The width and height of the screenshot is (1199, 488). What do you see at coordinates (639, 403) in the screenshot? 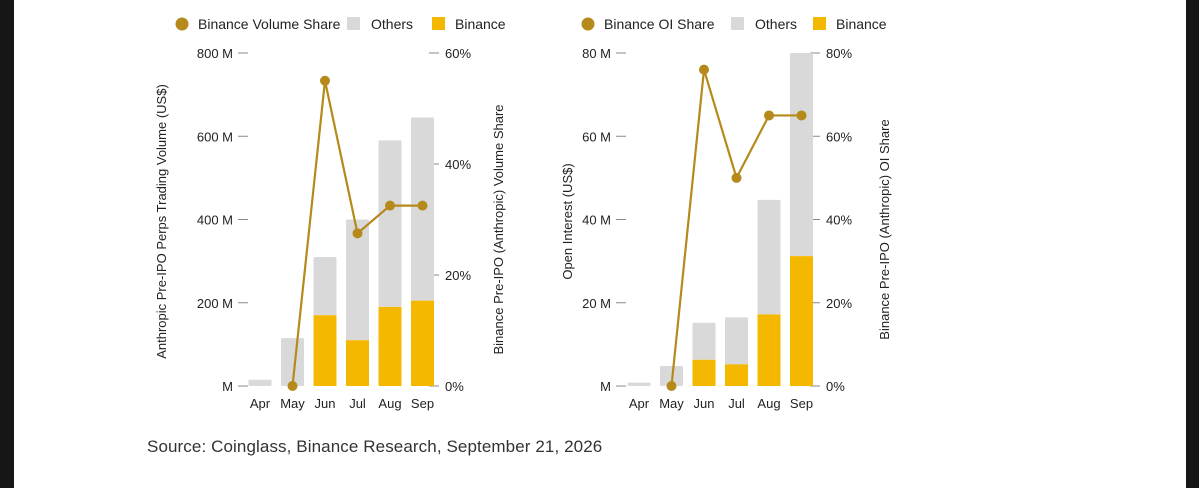
I see `oi-x-tick-label: Apr` at bounding box center [639, 403].